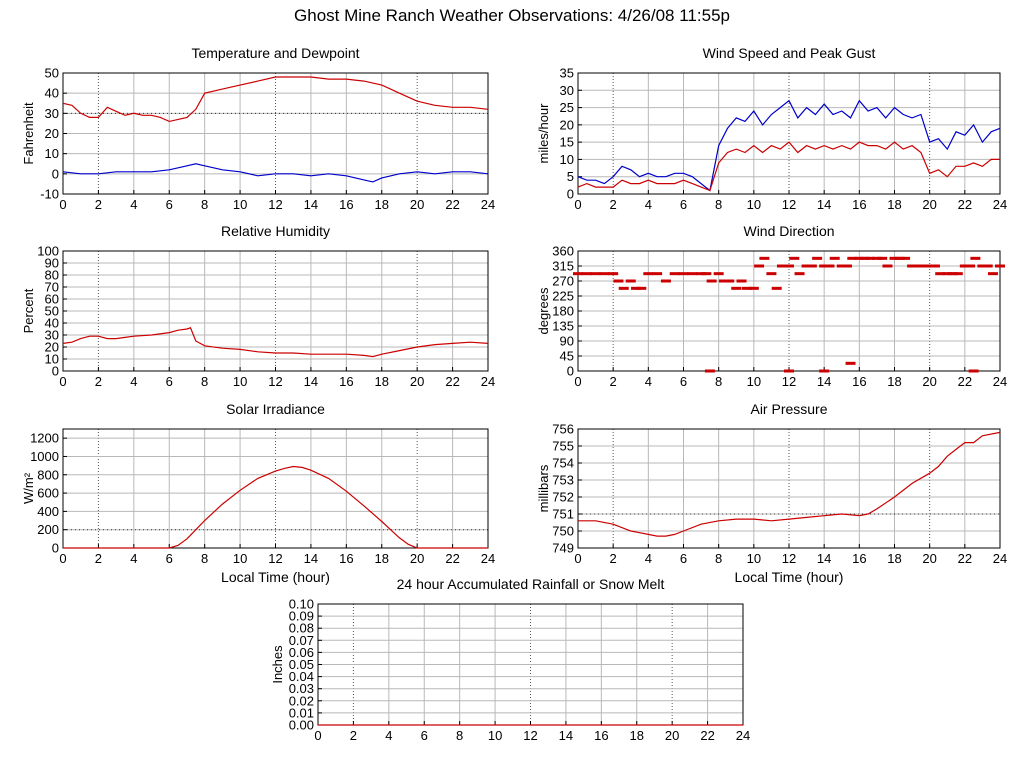 The height and width of the screenshot is (768, 1024). Describe the element at coordinates (52, 133) in the screenshot. I see `y-tick-label: 20` at that location.